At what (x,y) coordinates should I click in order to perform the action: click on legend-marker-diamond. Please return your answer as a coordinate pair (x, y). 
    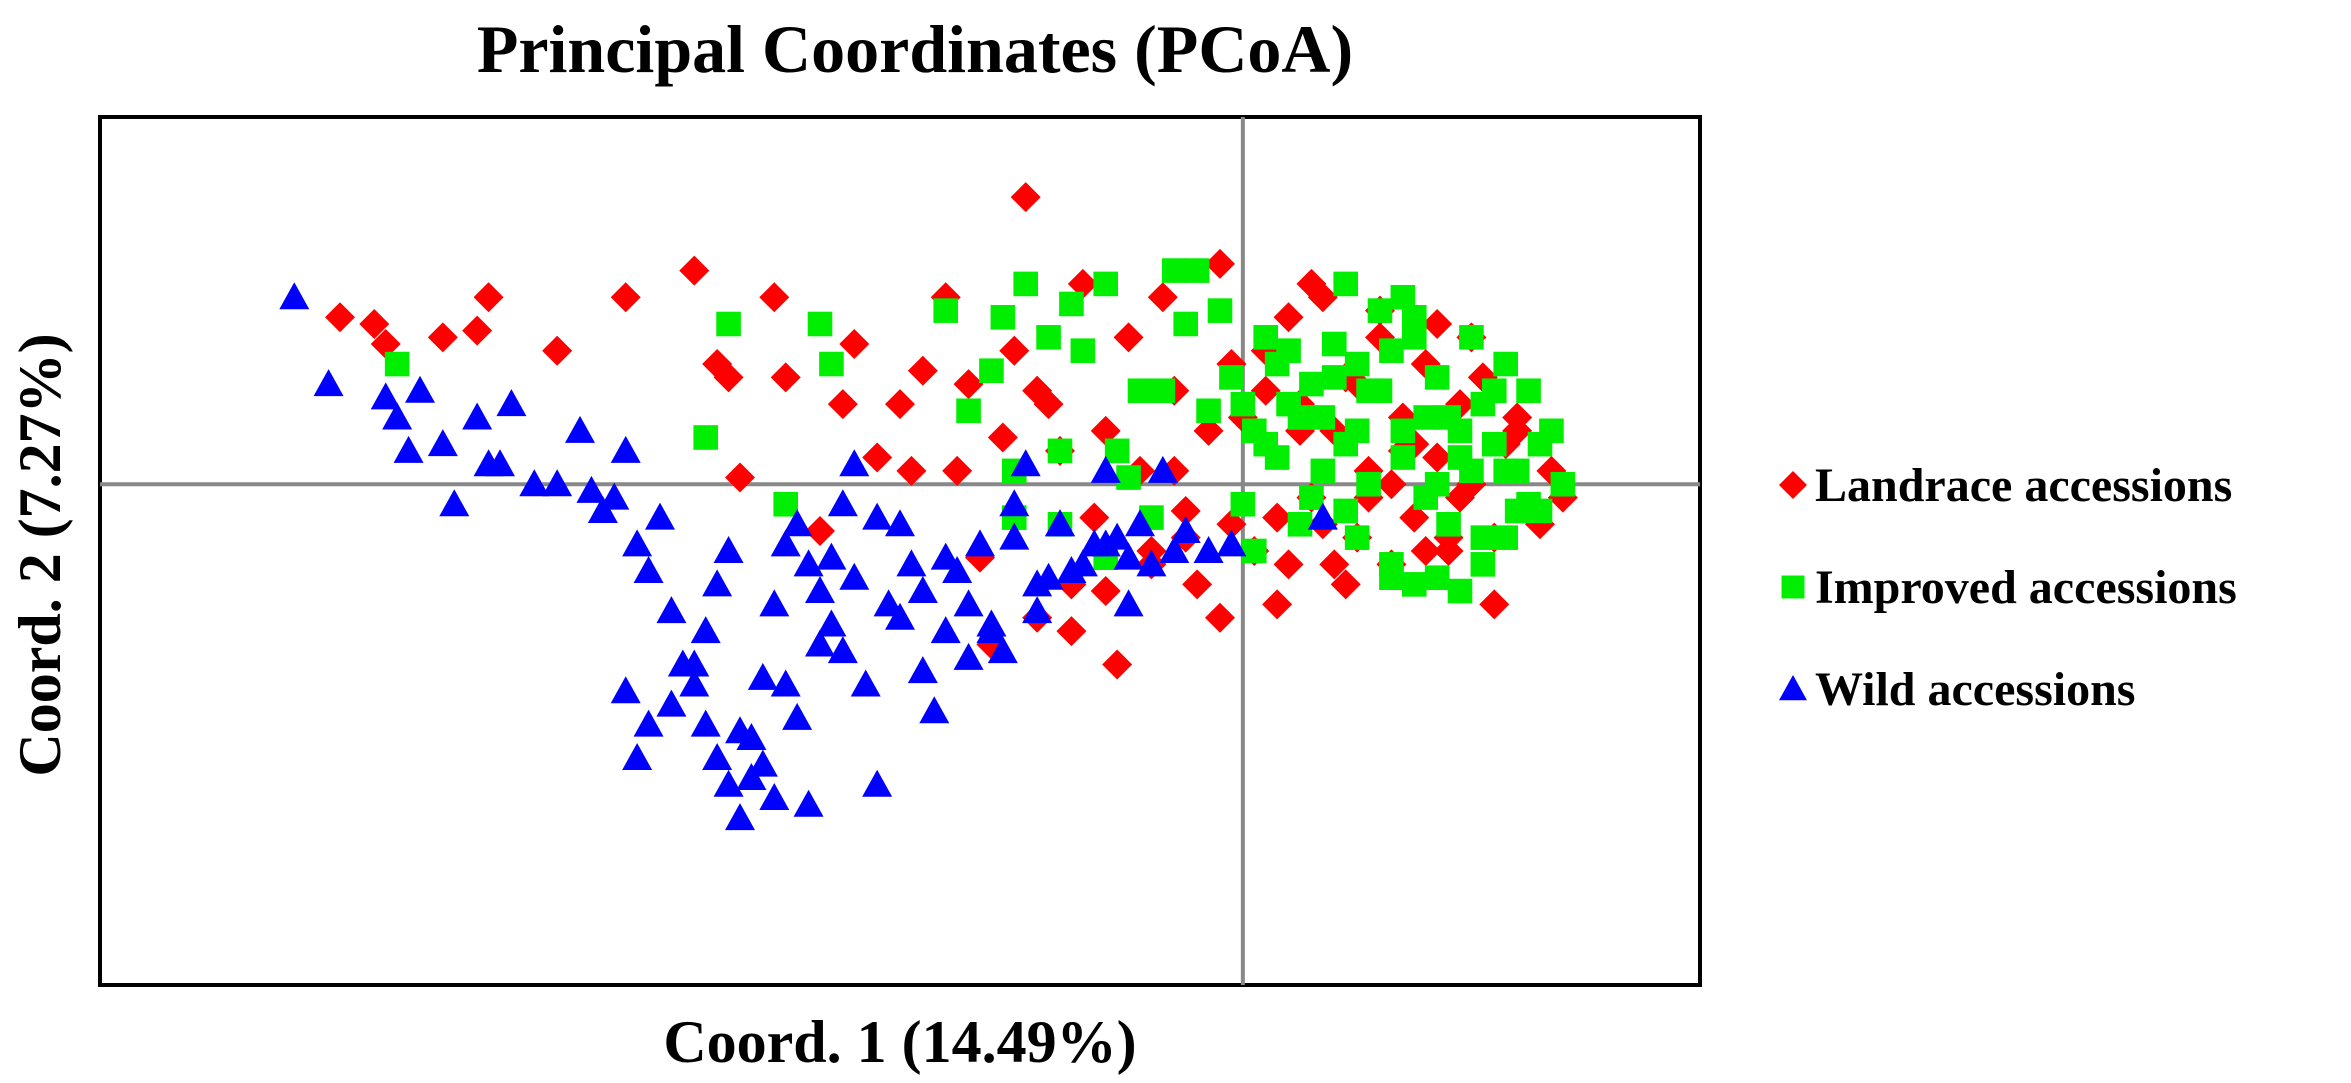
    Looking at the image, I should click on (1793, 485).